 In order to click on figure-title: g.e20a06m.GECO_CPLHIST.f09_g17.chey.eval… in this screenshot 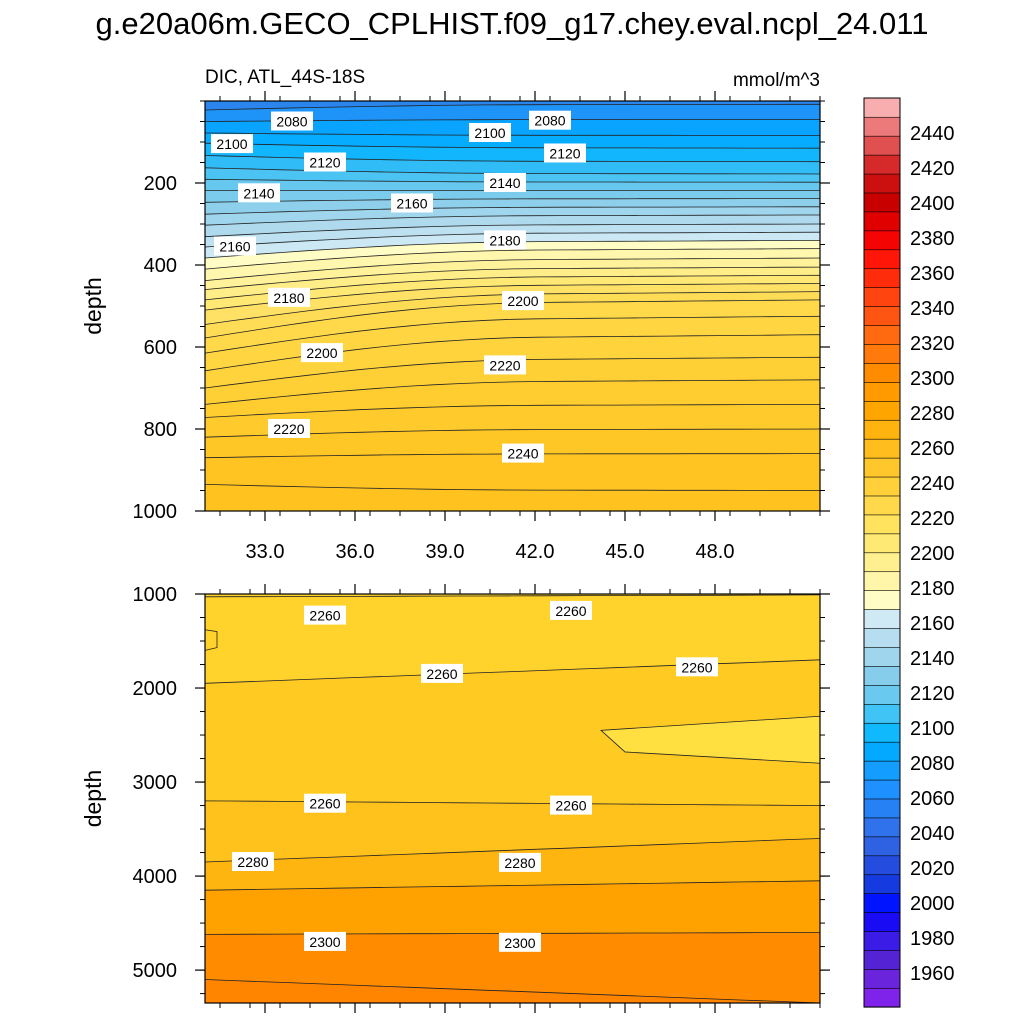, I will do `click(512, 23)`.